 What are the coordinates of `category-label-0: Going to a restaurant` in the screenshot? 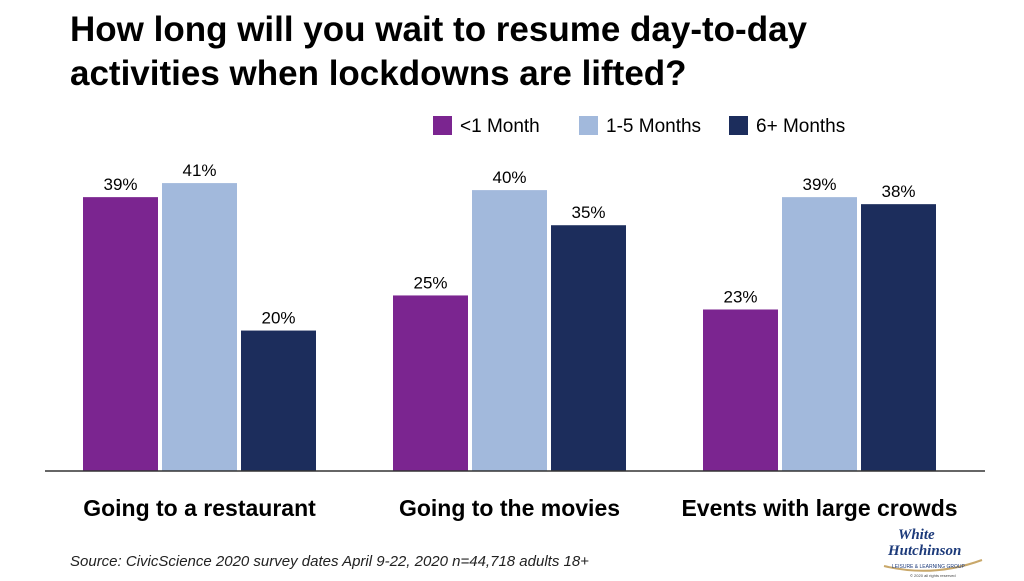 It's located at (199, 508).